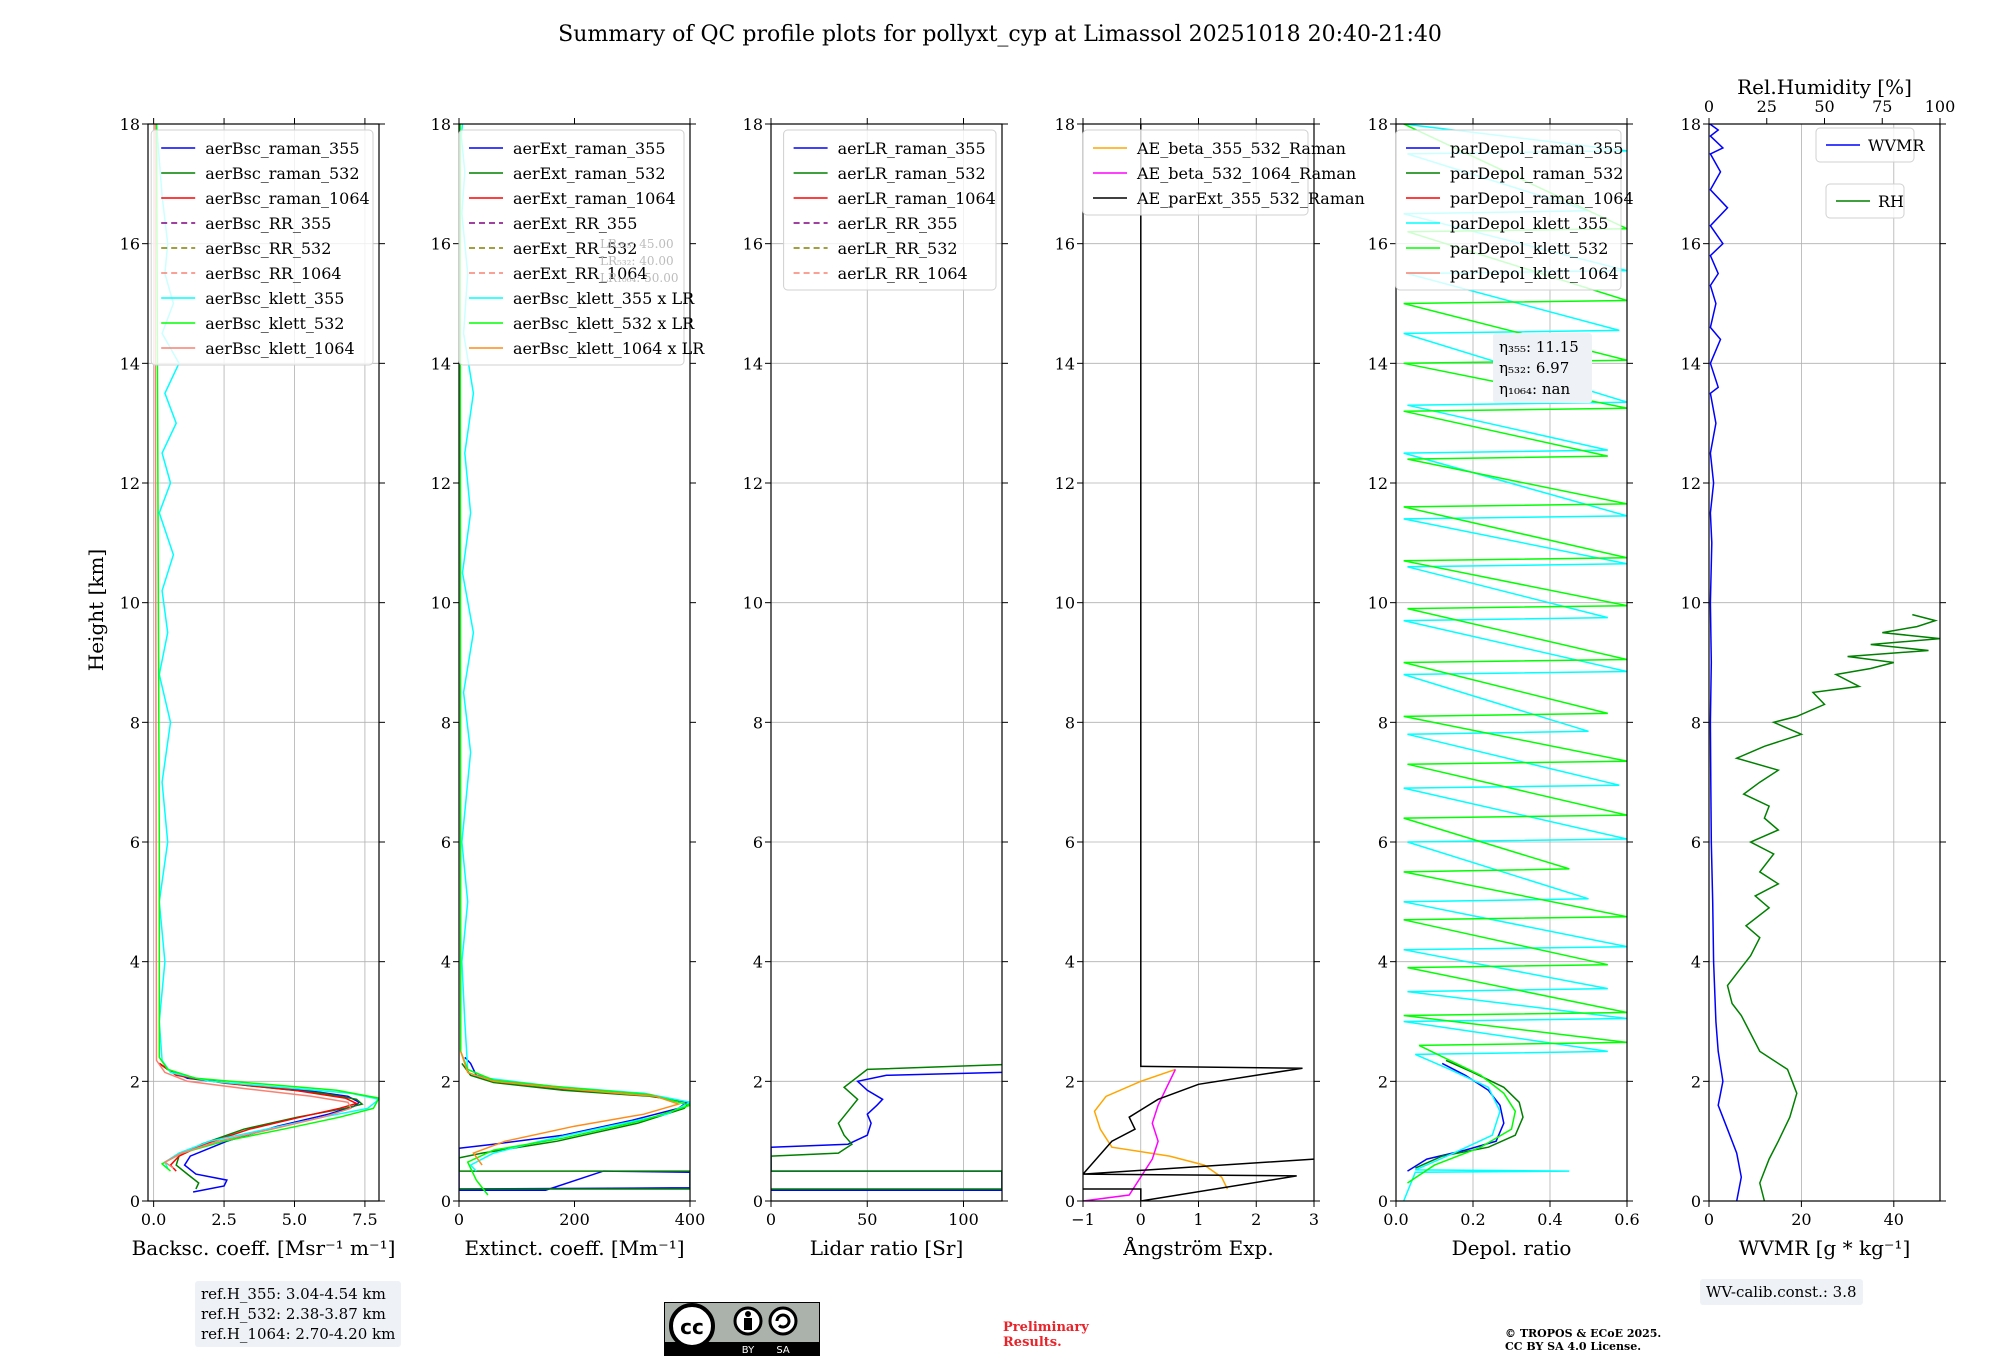 Image resolution: width=2000 pixels, height=1360 pixels. I want to click on legend-label: aerBsc_klett_532 x LR, so click(604, 323).